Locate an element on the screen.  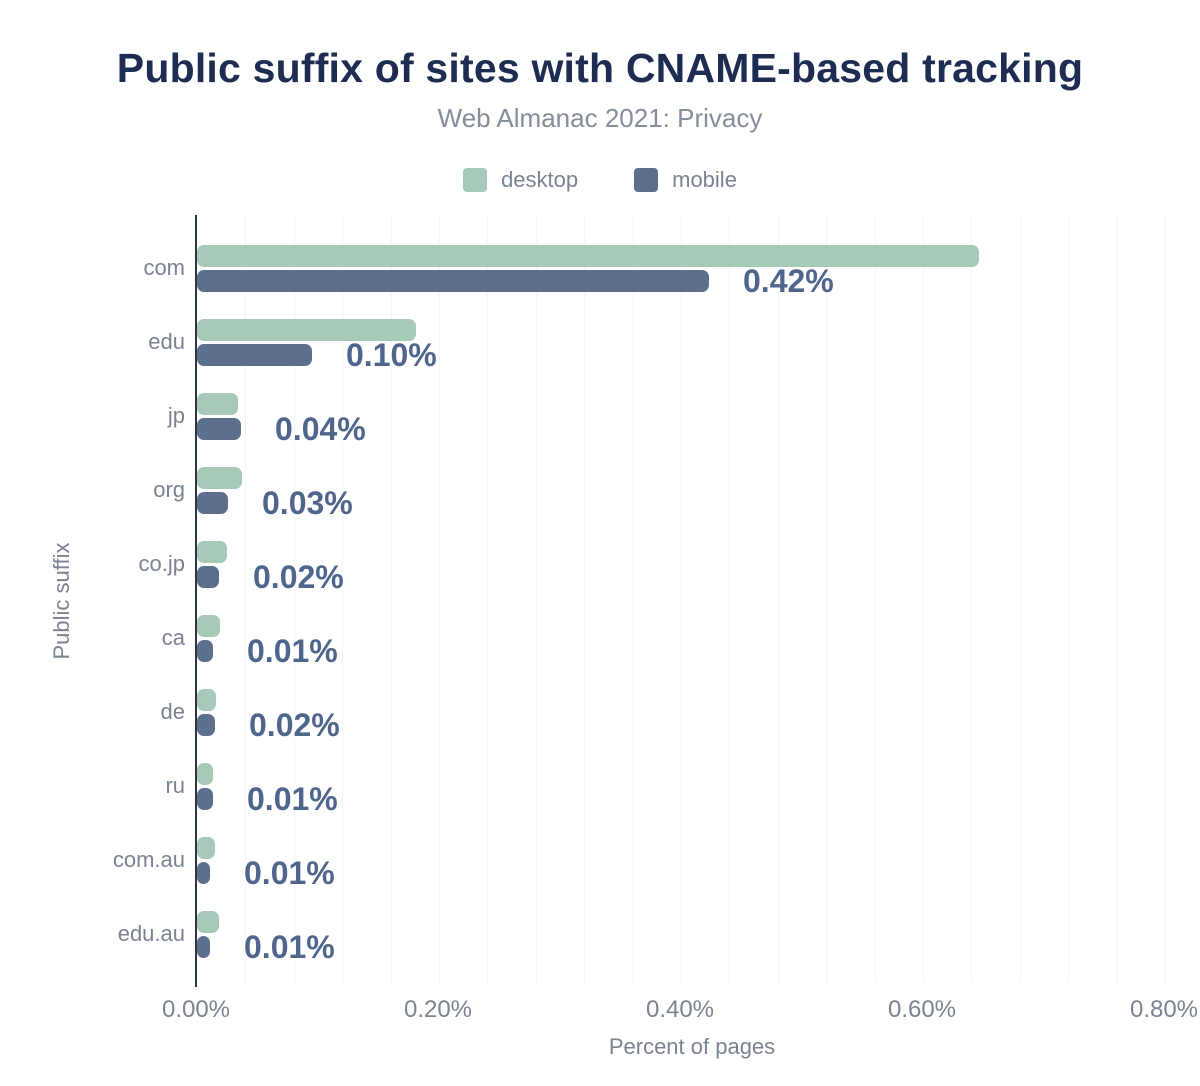
chart-subtitle: Web Almanac 2021: Privacy is located at coordinates (600, 118).